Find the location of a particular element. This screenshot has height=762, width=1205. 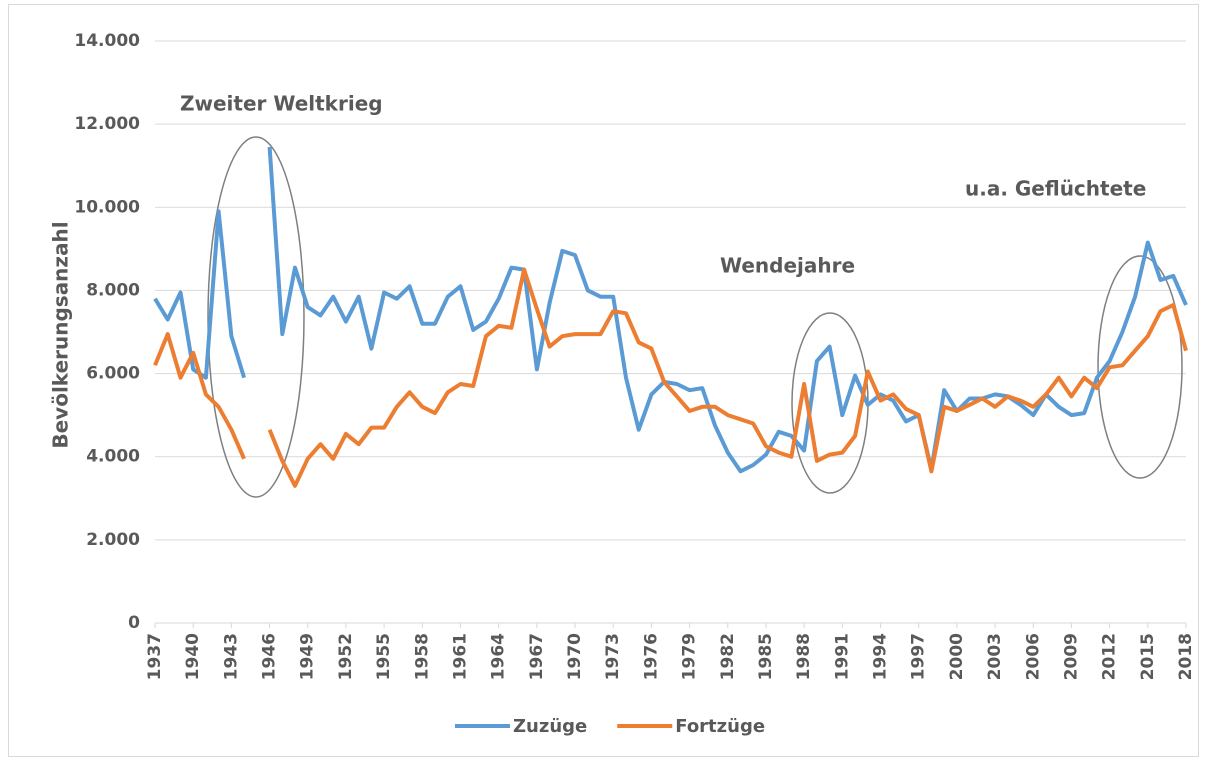

x-tick-label: 1994 is located at coordinates (881, 656).